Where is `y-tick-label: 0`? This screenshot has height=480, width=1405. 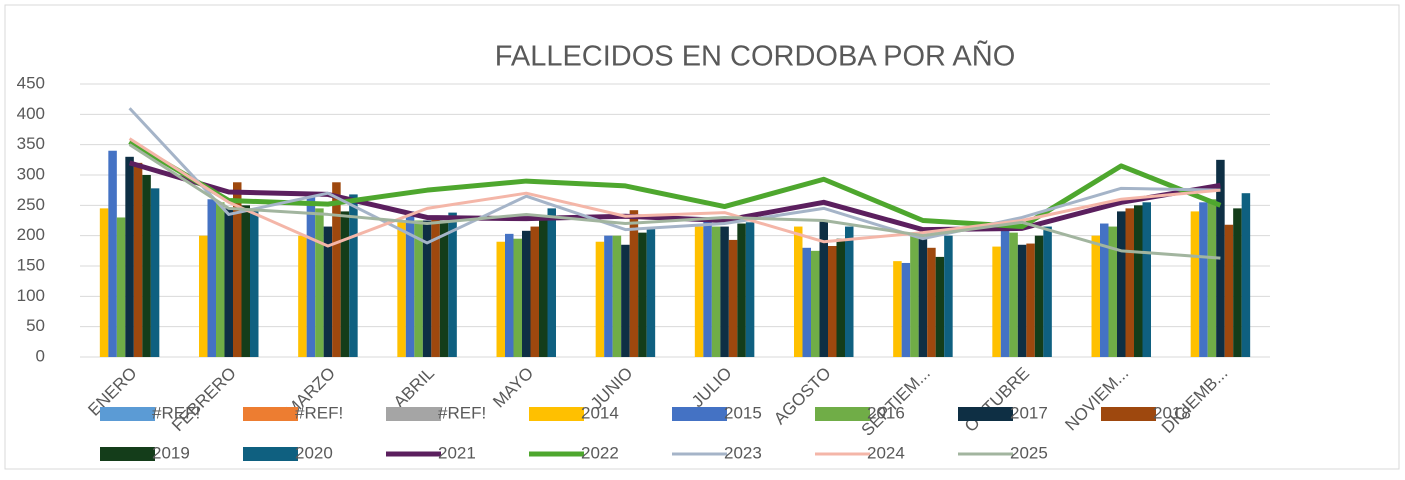
y-tick-label: 0 is located at coordinates (40, 355).